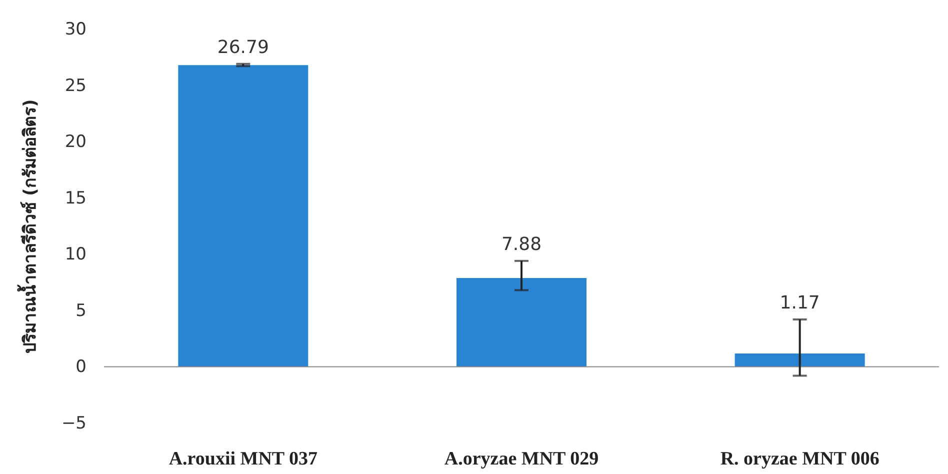 This screenshot has width=948, height=474. I want to click on y-tick-label: 15, so click(75, 198).